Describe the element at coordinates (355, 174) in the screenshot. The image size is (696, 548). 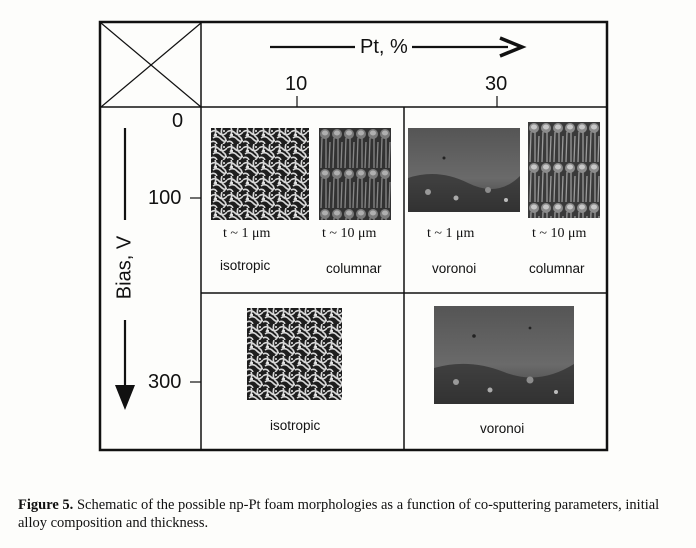
I see `sem-image-columnar-pt10` at that location.